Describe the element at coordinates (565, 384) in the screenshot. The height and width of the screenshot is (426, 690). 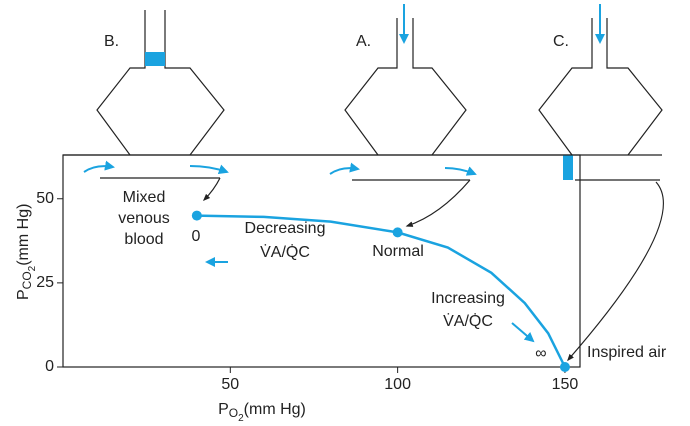
I see `x-tick-label: 150` at that location.